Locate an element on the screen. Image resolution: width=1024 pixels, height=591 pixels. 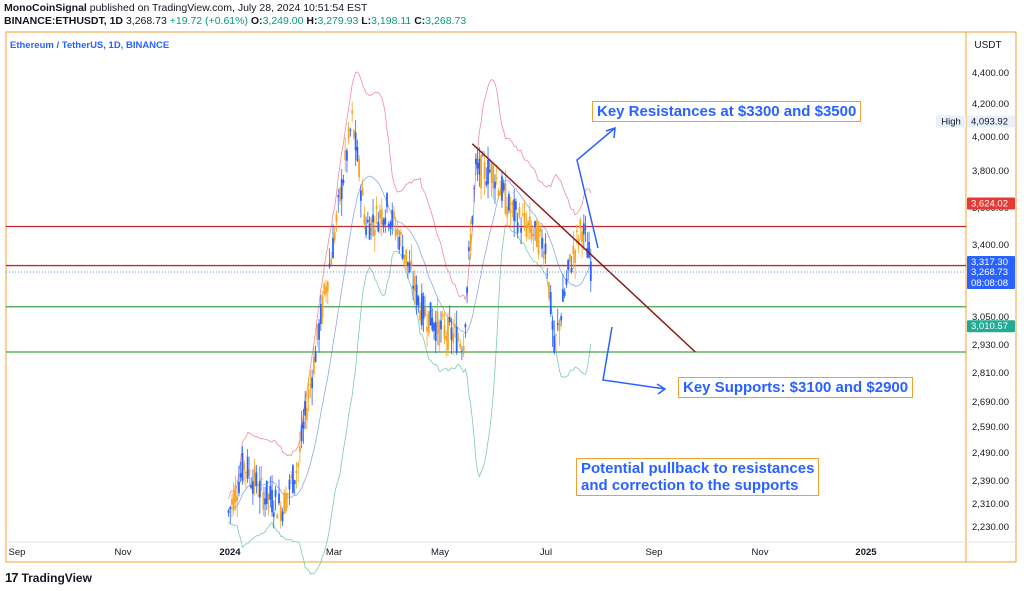
resistance-trendline is located at coordinates (583, 248).